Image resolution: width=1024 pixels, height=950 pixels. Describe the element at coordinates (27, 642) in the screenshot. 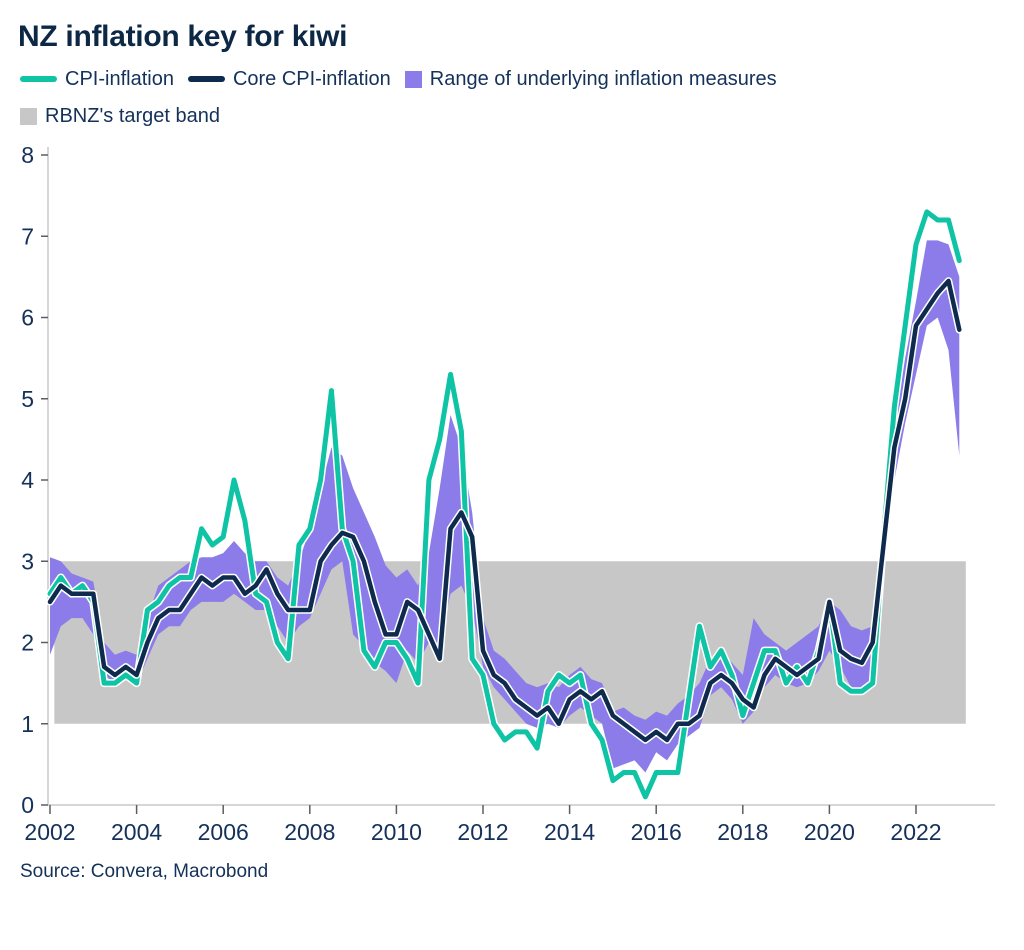

I see `svg-text: 2` at that location.